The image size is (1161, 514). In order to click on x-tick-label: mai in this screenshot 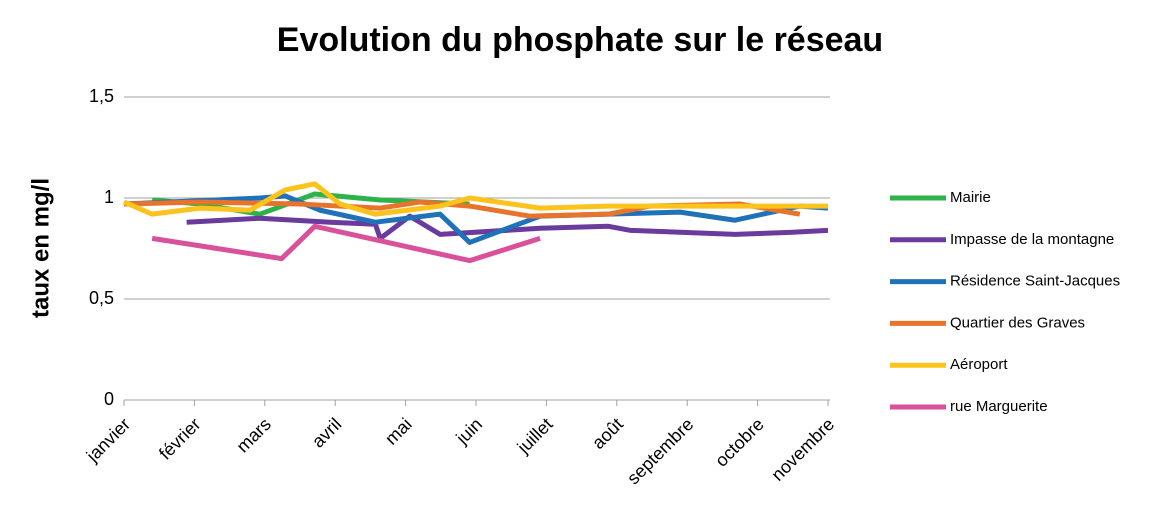, I will do `click(398, 431)`.